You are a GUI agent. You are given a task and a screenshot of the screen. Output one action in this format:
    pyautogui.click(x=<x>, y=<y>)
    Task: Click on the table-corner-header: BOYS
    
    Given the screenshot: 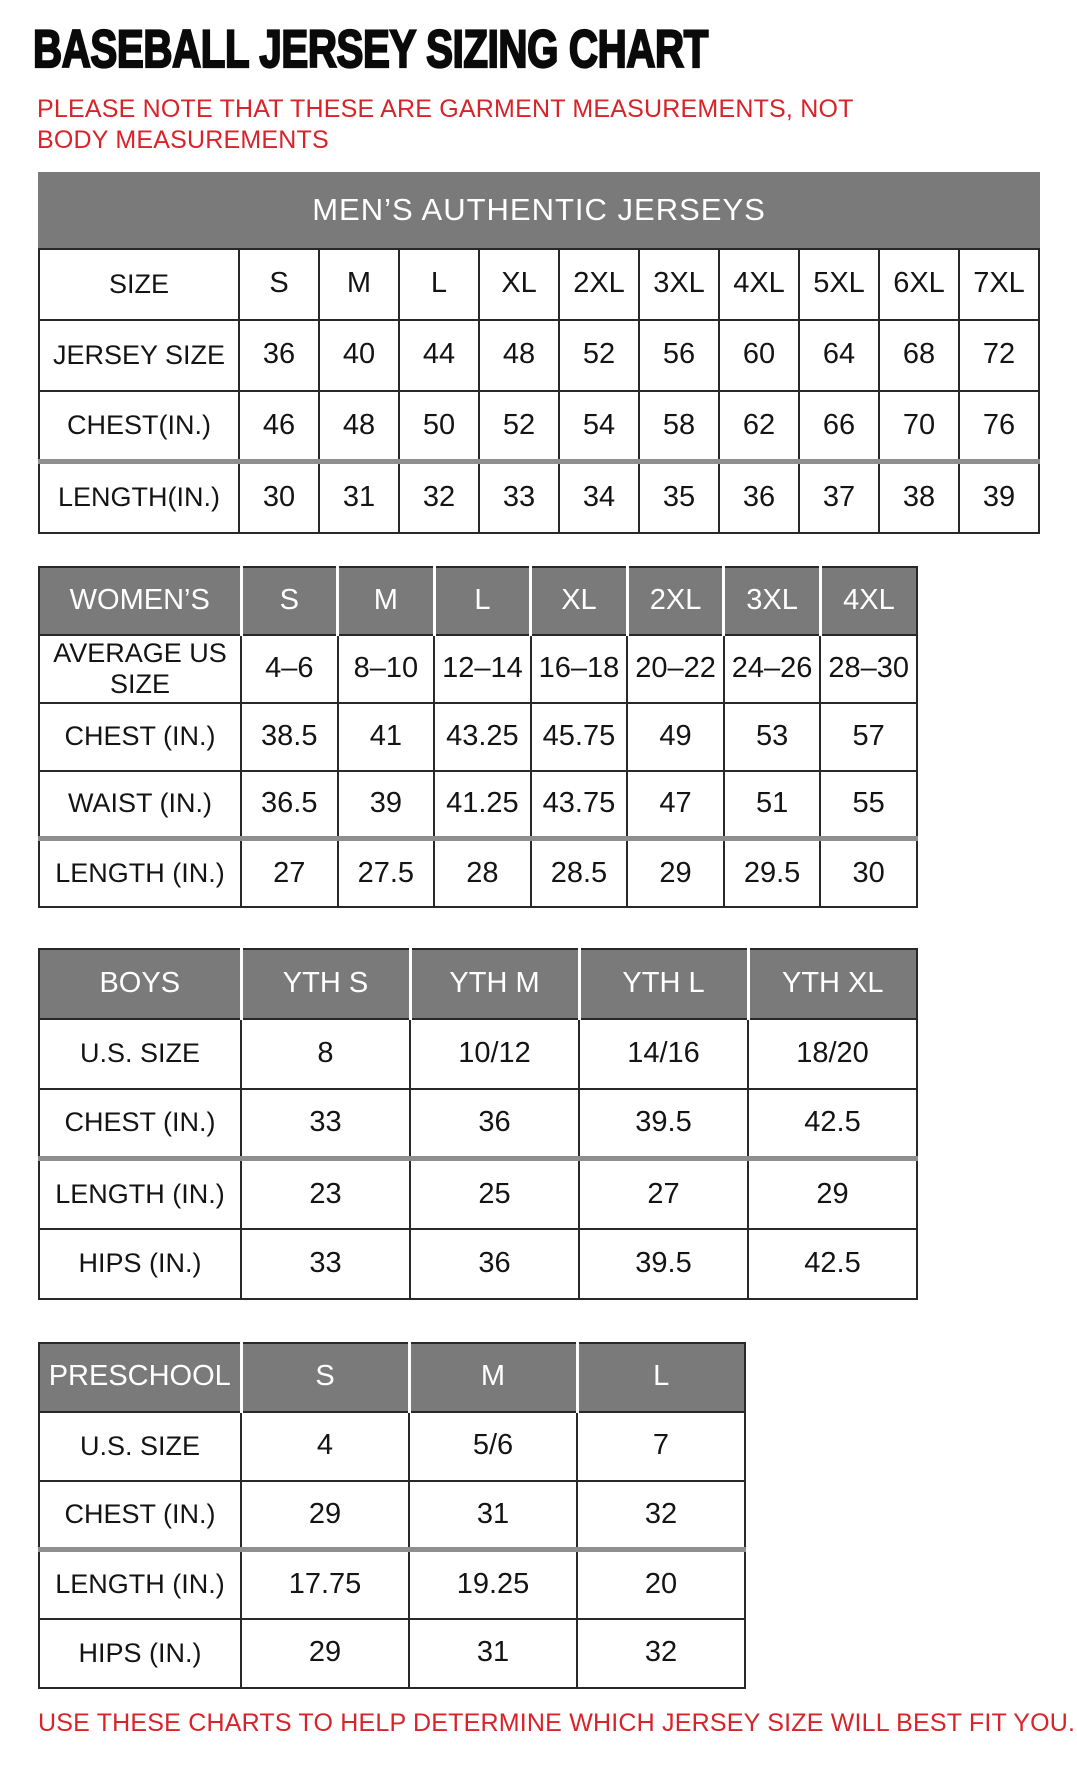 What is the action you would take?
    pyautogui.click(x=140, y=983)
    